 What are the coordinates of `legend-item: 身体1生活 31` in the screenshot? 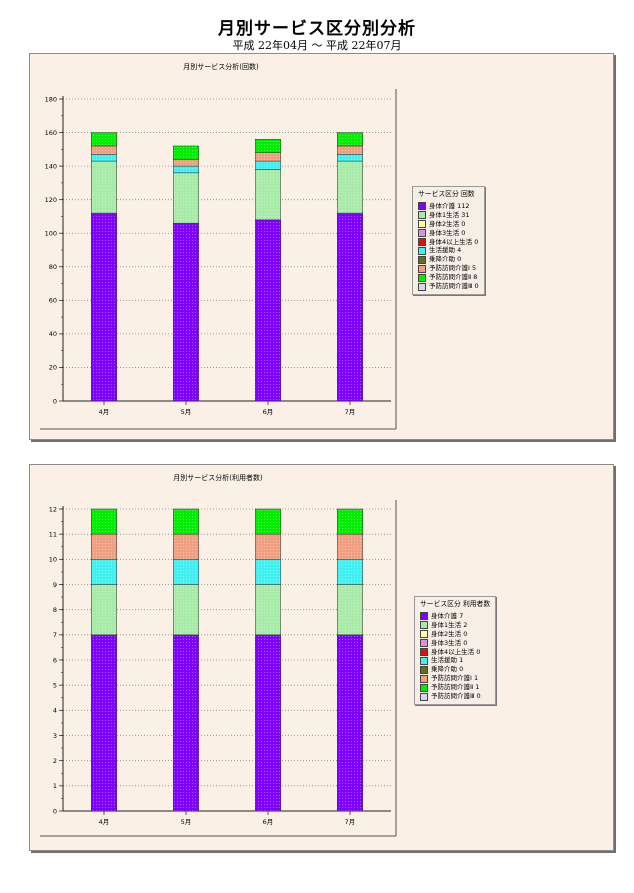 It's located at (448, 215).